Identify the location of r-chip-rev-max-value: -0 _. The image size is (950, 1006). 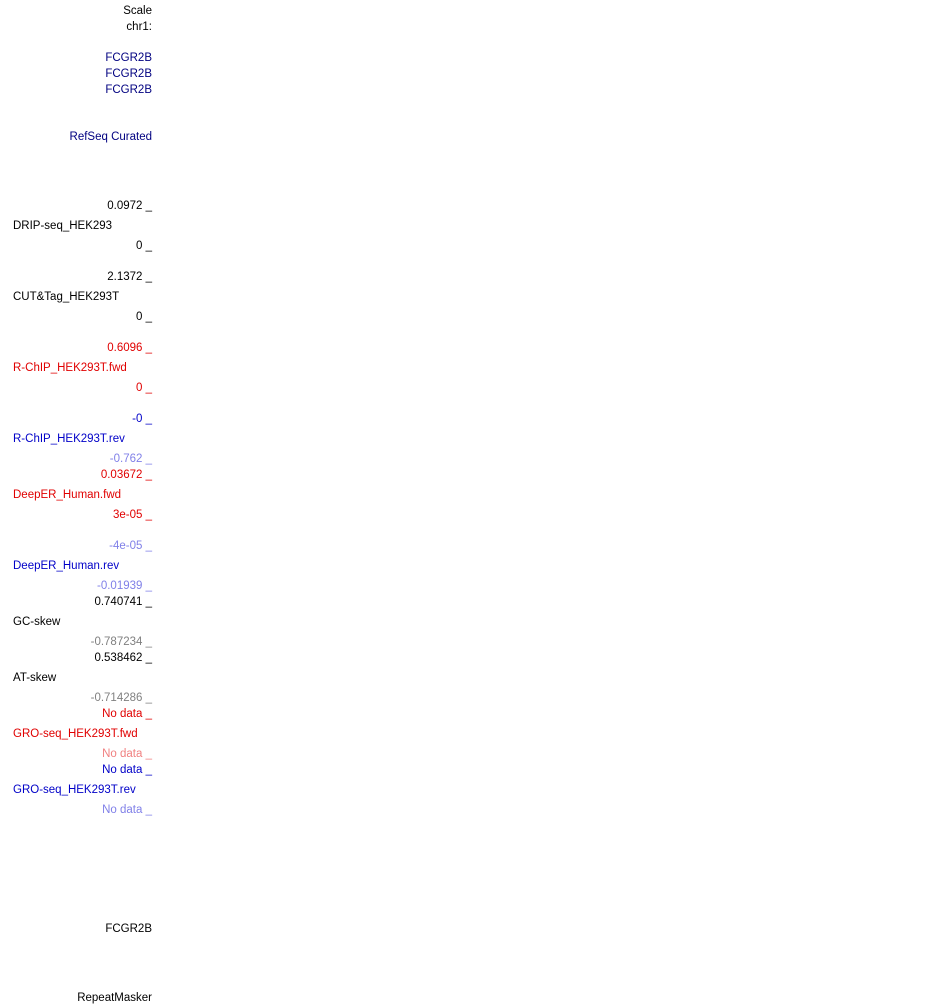
(142, 419).